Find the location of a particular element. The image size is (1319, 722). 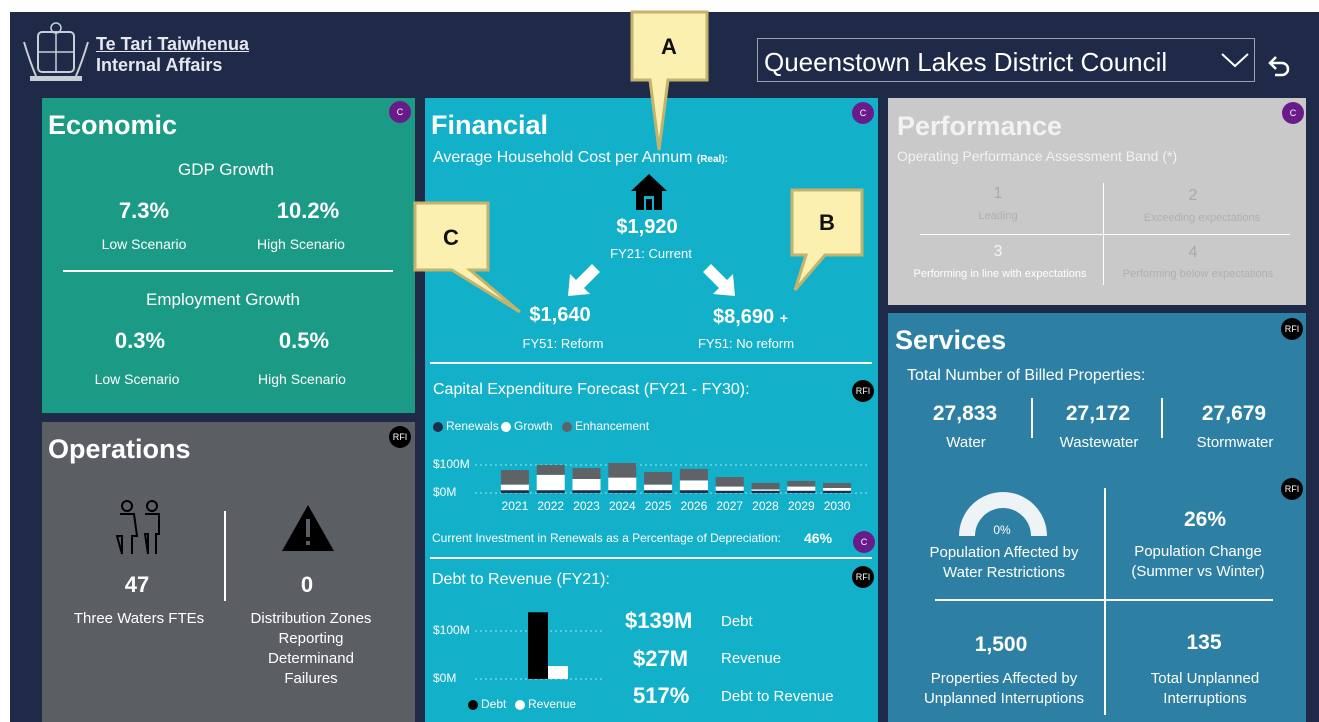

billed-label: Wastewater is located at coordinates (1099, 442).